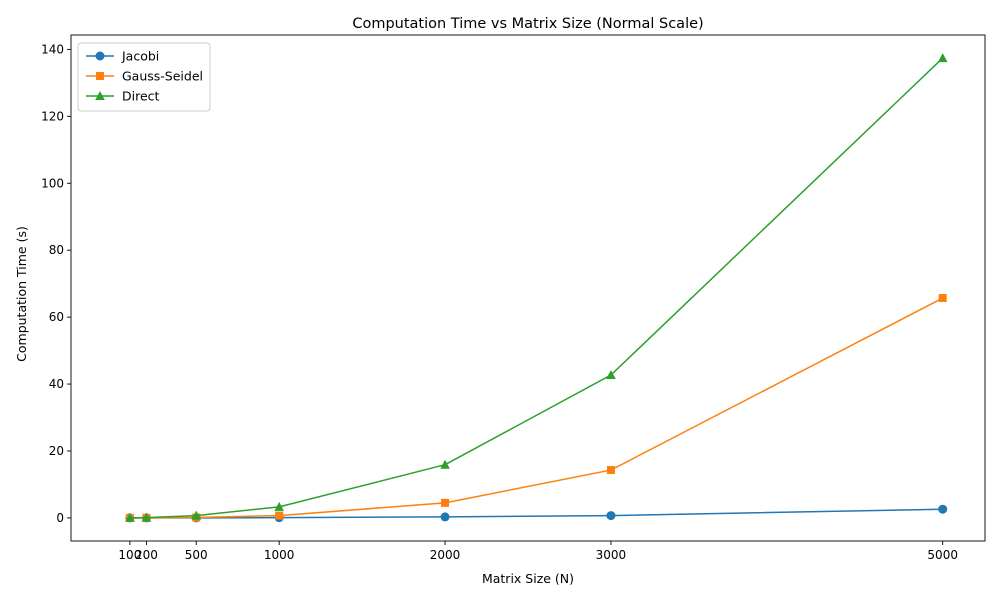  What do you see at coordinates (528, 578) in the screenshot?
I see `x-axis-label: Matrix Size (N)` at bounding box center [528, 578].